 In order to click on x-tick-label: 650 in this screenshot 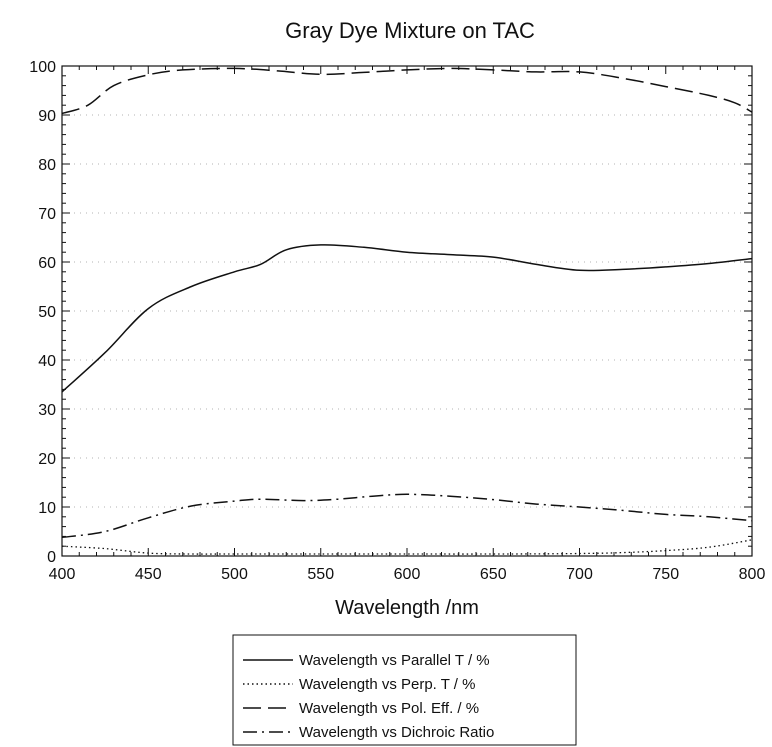, I will do `click(493, 574)`.